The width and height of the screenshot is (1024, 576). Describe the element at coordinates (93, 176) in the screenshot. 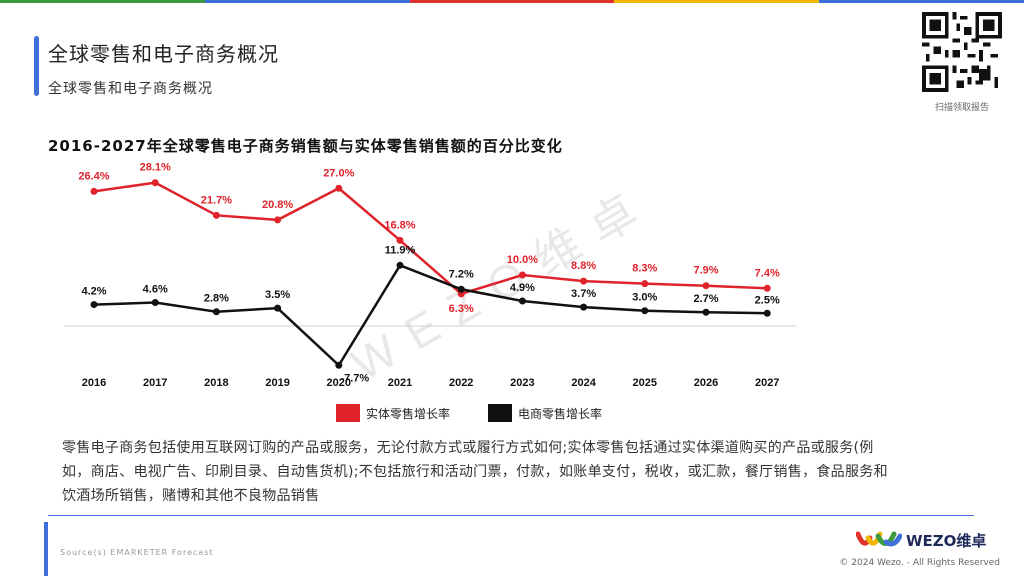

I see `data-label: 26.4%` at that location.